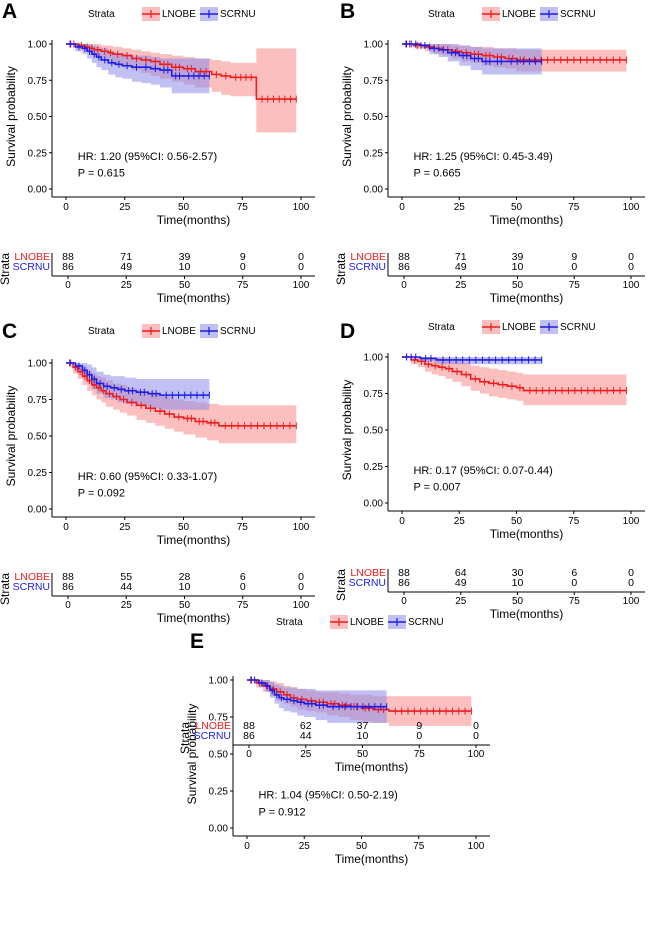 The width and height of the screenshot is (658, 945). I want to click on p-value-annotation: P = 0.665, so click(436, 174).